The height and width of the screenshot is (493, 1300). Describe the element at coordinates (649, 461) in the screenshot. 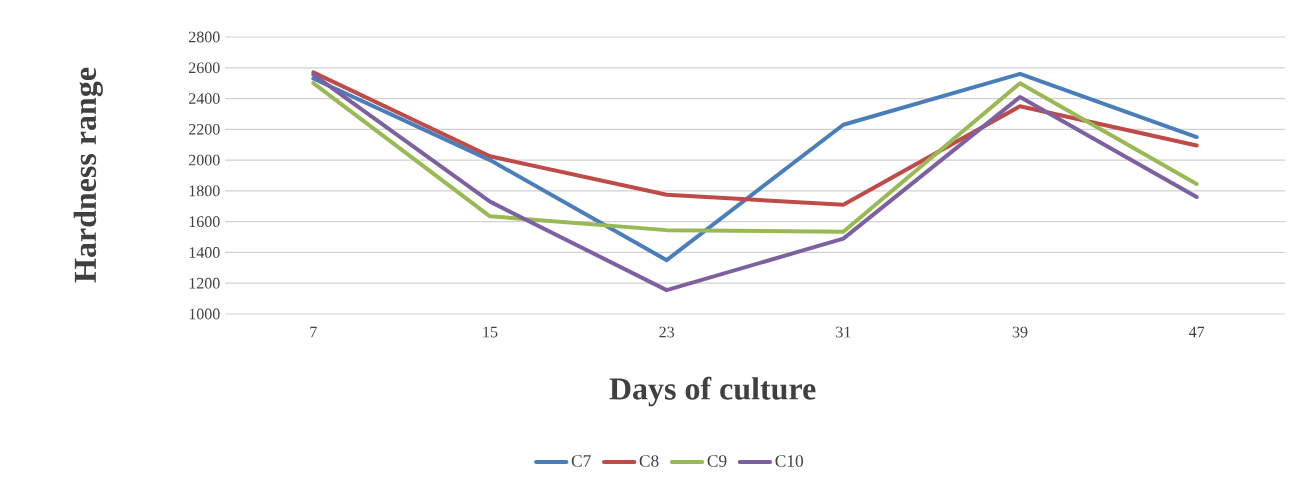

I see `legend-label: C8` at that location.